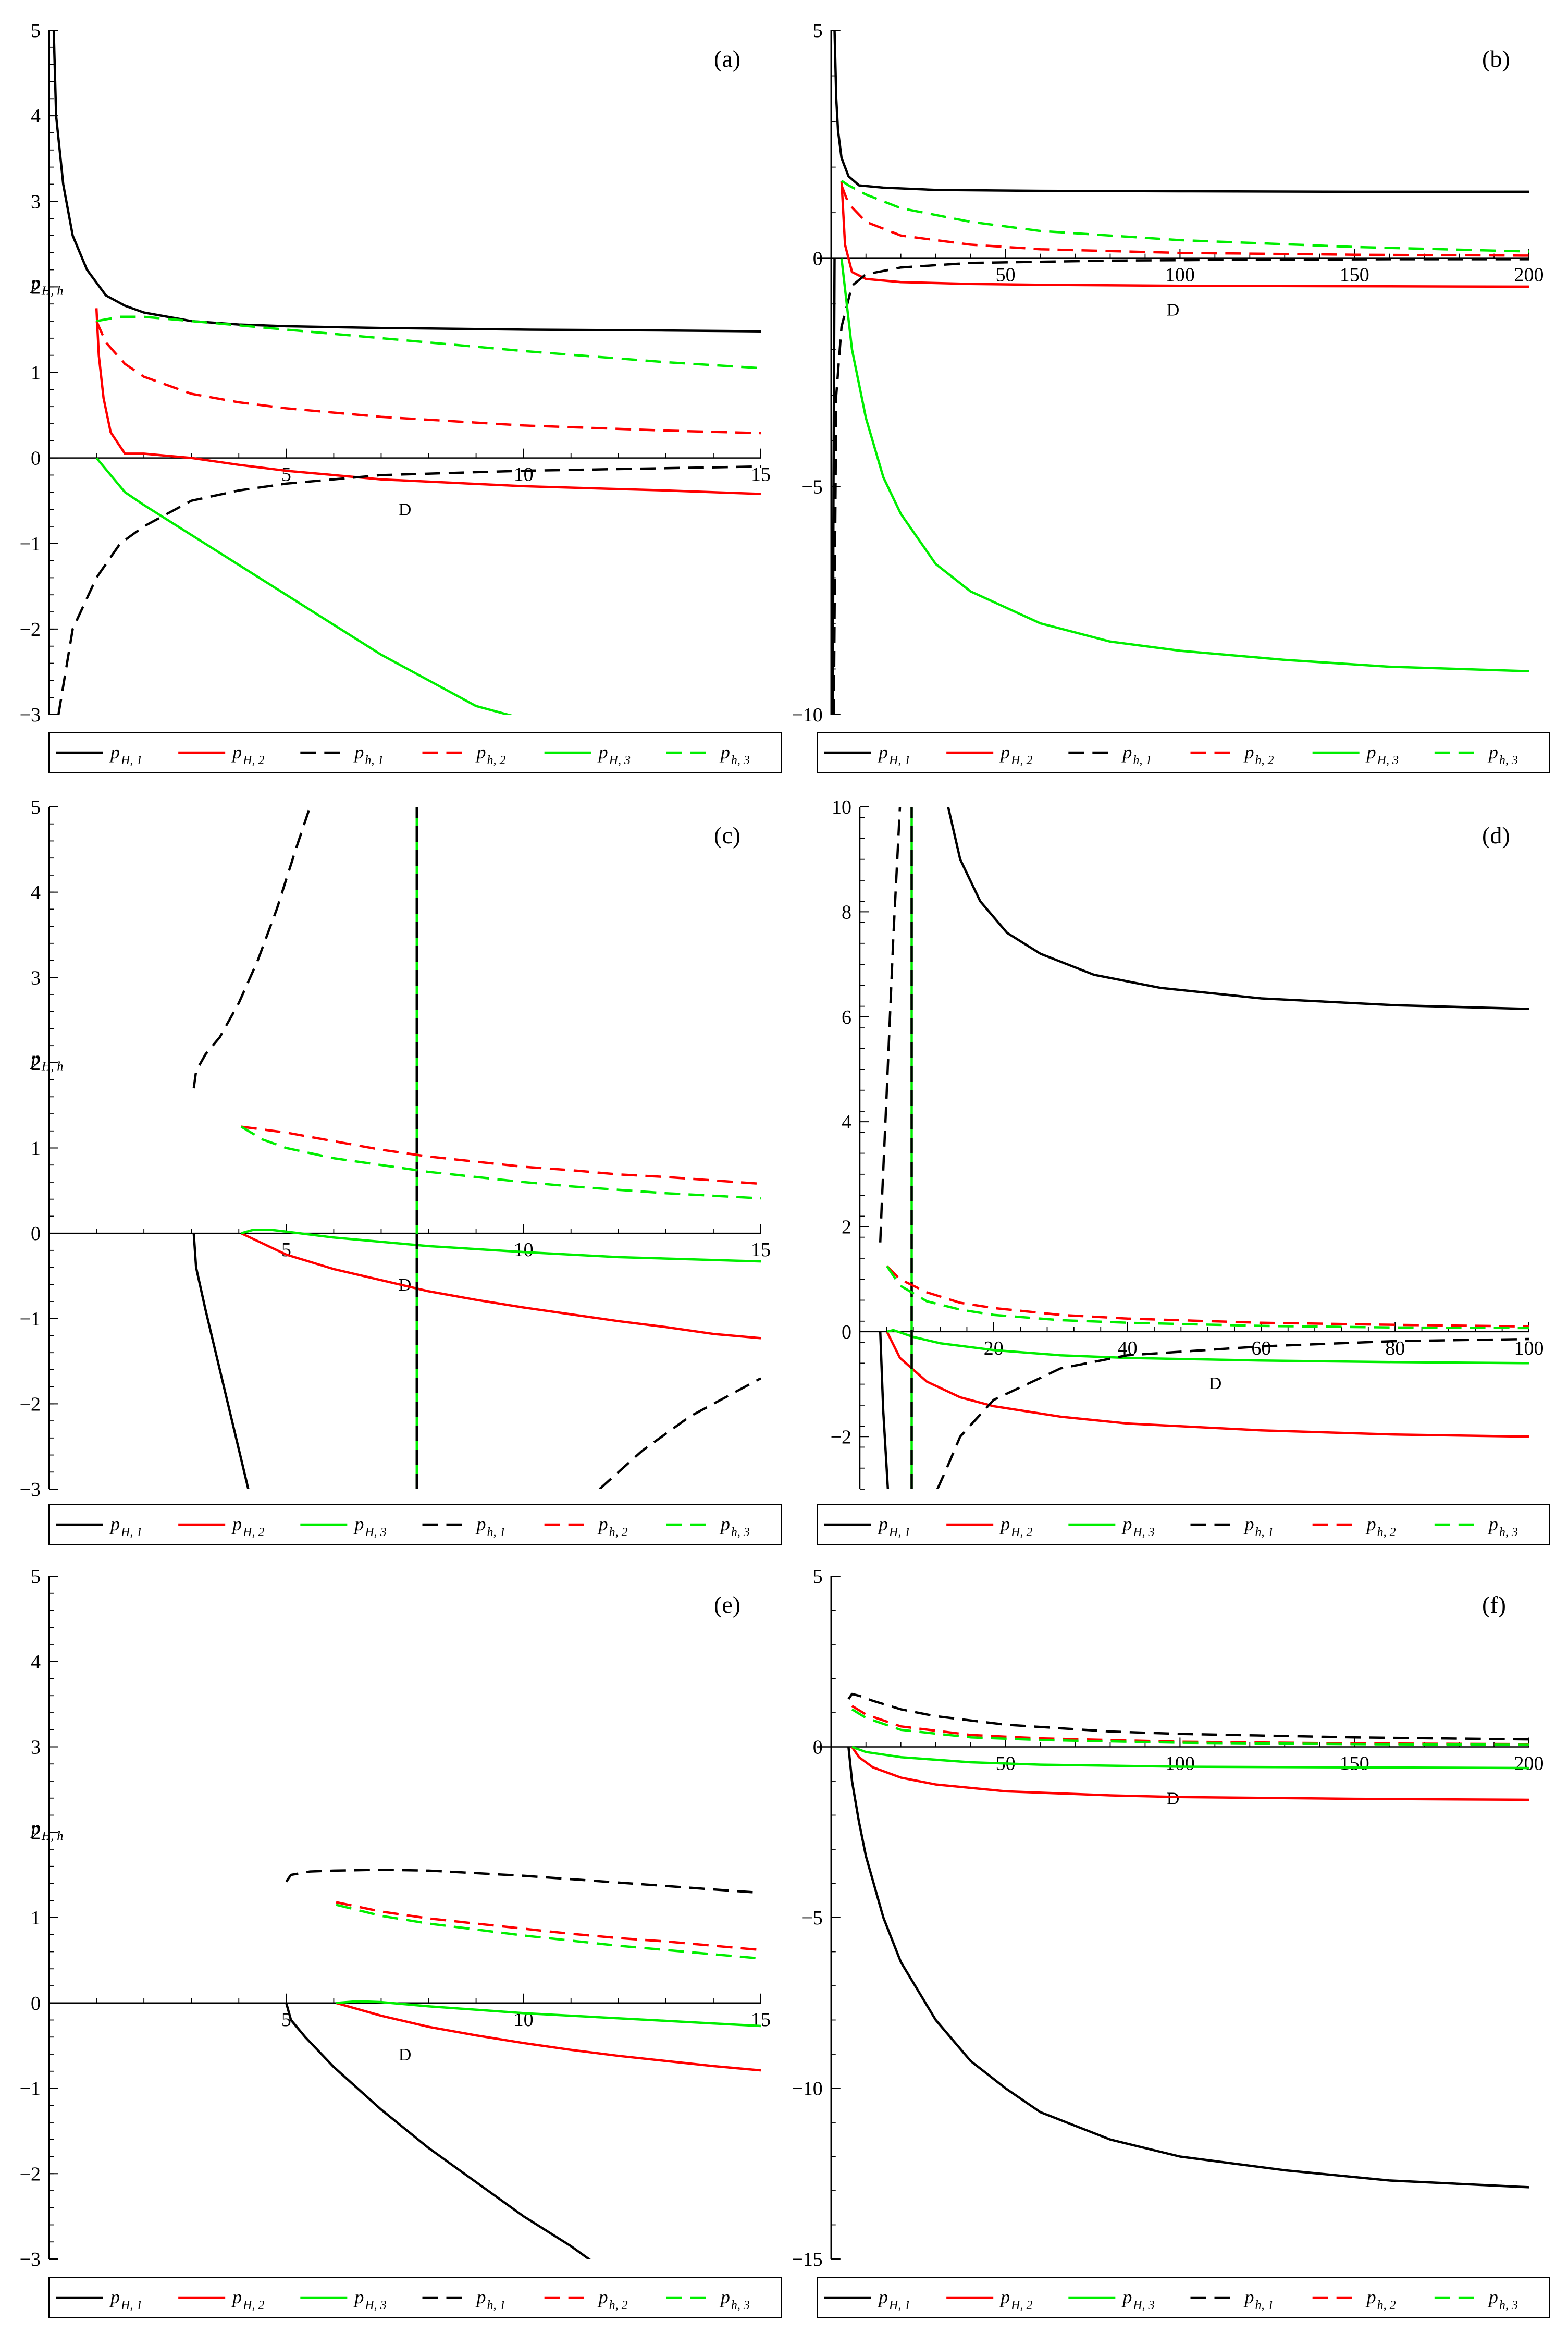  What do you see at coordinates (1494, 1605) in the screenshot?
I see `panel-label: (f)` at bounding box center [1494, 1605].